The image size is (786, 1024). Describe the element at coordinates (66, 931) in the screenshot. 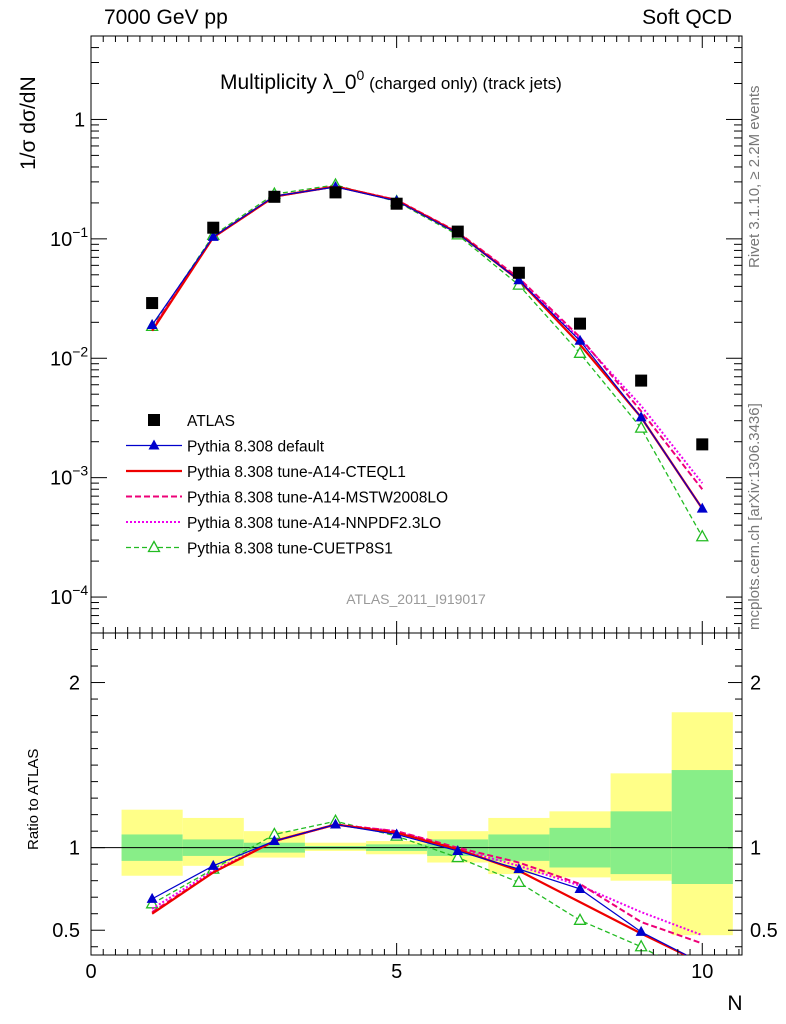

I see `ratio-y-tick-label: 0.5` at that location.